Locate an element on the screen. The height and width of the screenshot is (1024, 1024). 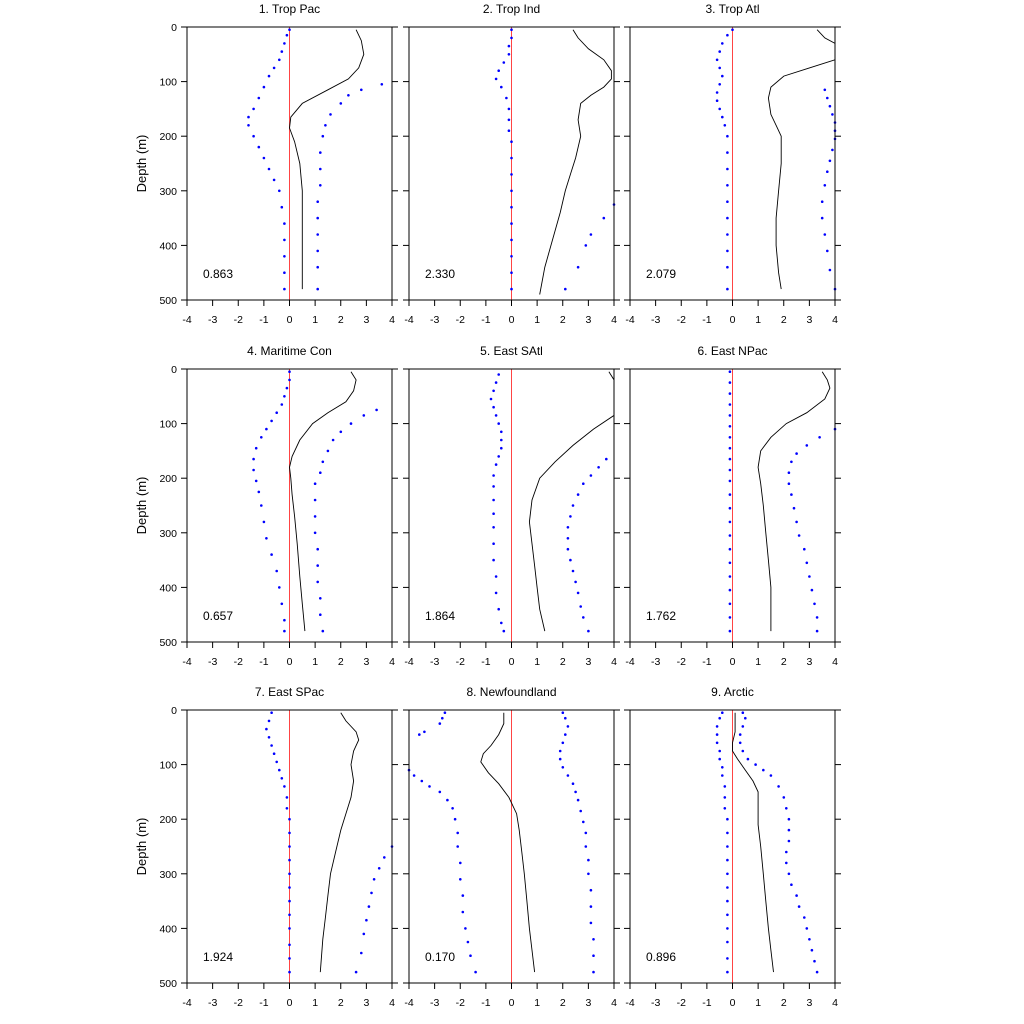
panel-2-x-tick-label: 1 is located at coordinates (537, 320).